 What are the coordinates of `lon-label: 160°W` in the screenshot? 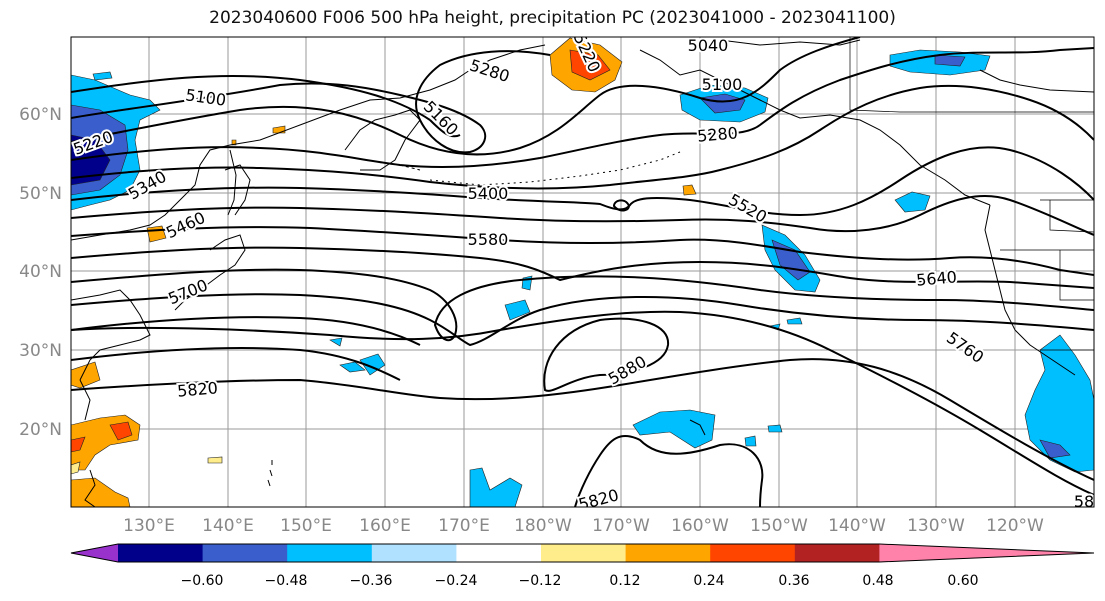 It's located at (700, 526).